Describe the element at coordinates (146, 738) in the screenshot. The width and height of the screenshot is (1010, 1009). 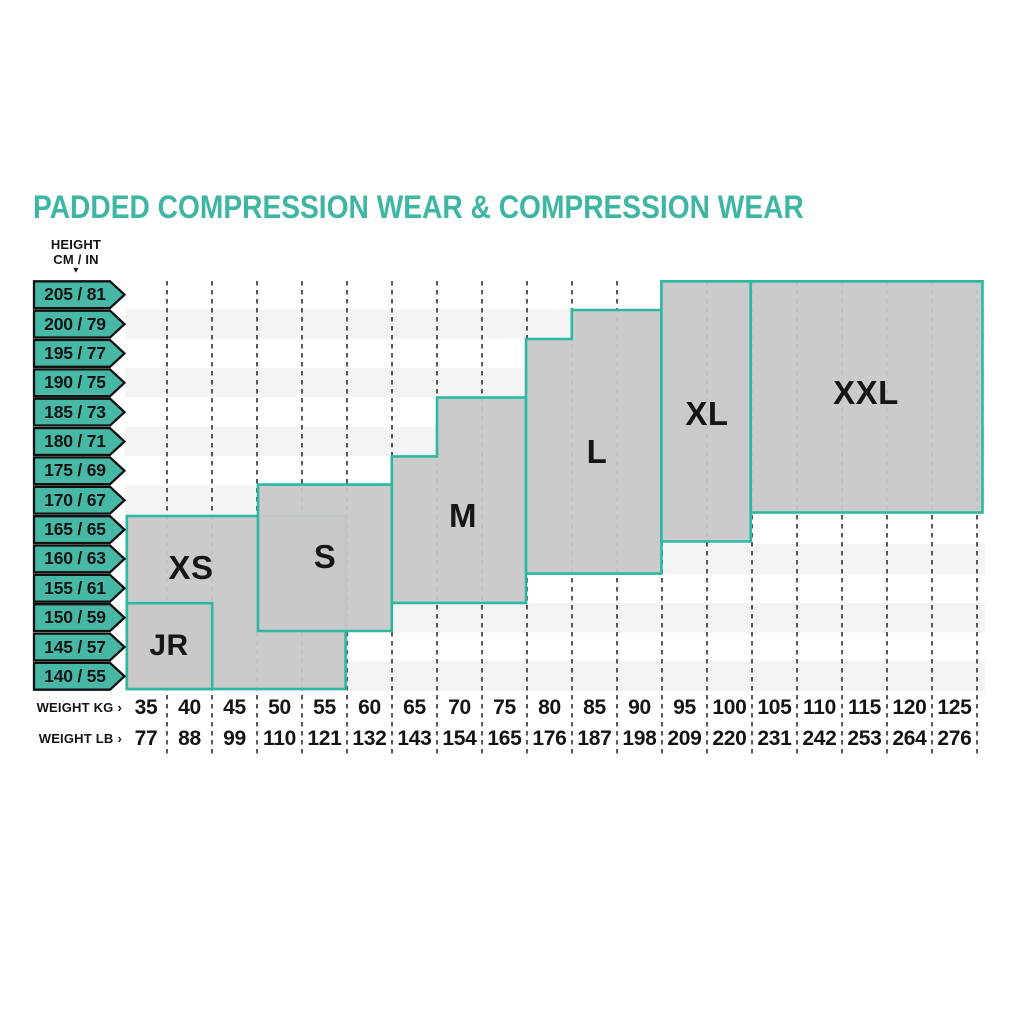
I see `weight-lb-value: 77` at that location.